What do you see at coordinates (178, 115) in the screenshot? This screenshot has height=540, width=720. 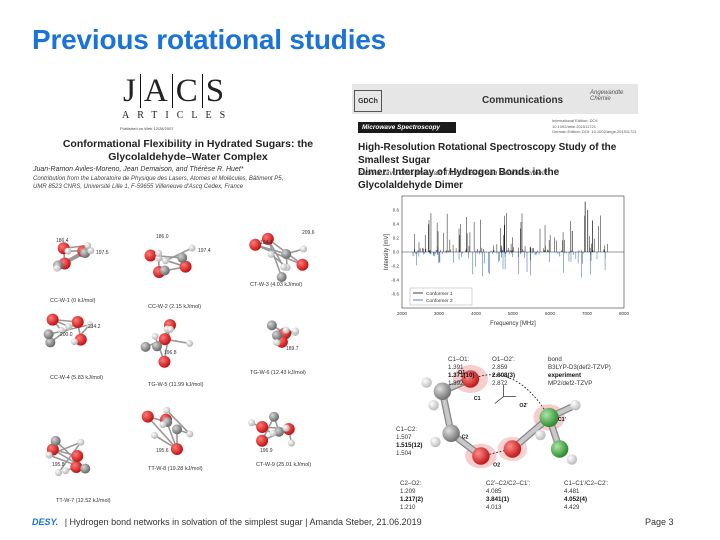 I see `jacs-articles: ARTICLES` at bounding box center [178, 115].